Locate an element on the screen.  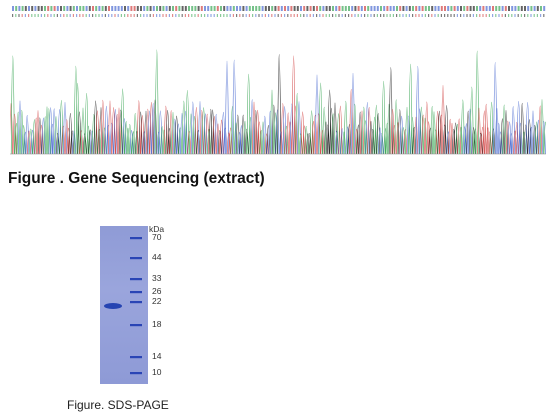
gel-bands-svg is located at coordinates (123, 306).